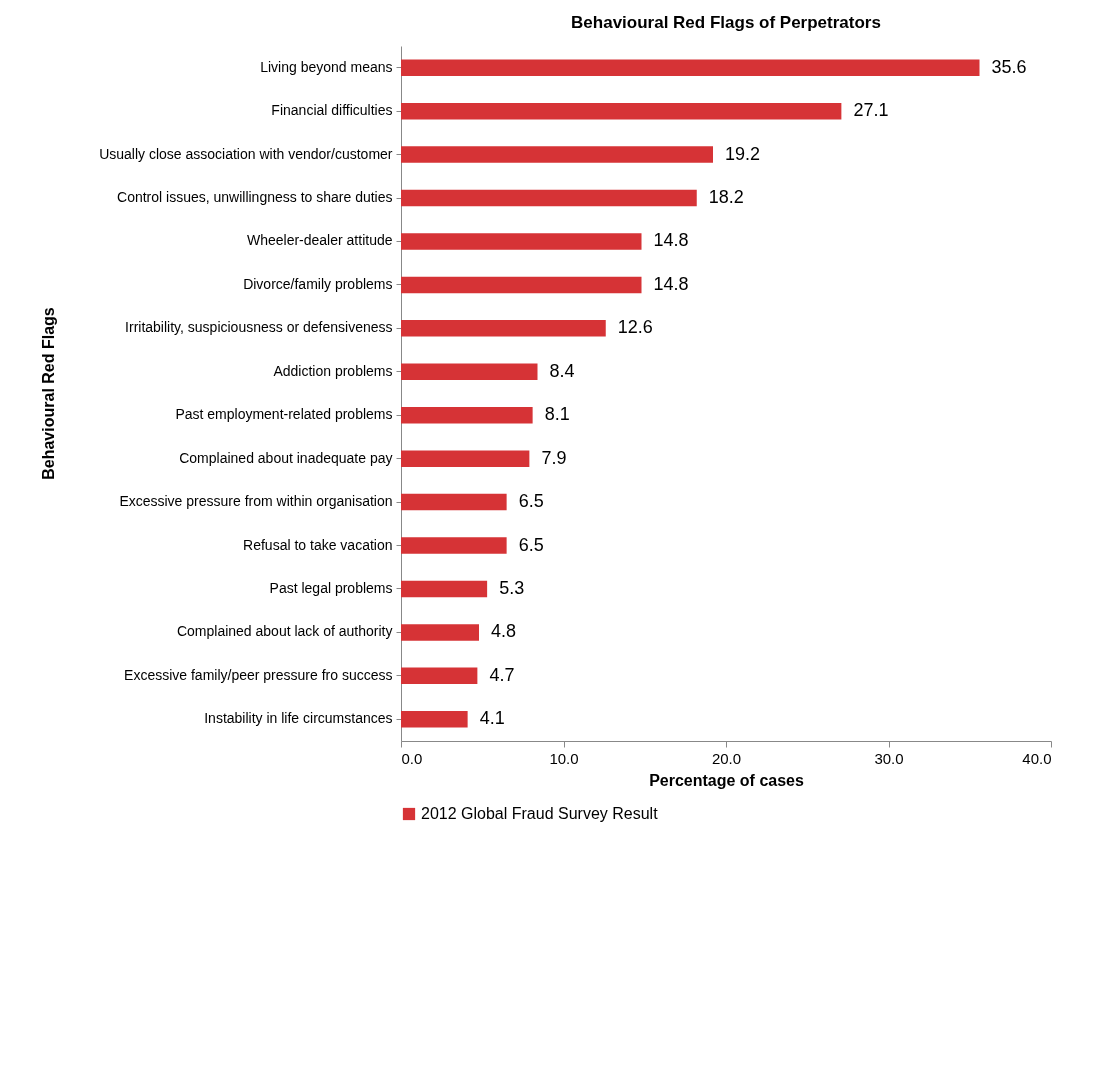 This screenshot has height=1065, width=1105. I want to click on y-tick-label: Irritability, suspiciousness or defensiveness, so click(259, 327).